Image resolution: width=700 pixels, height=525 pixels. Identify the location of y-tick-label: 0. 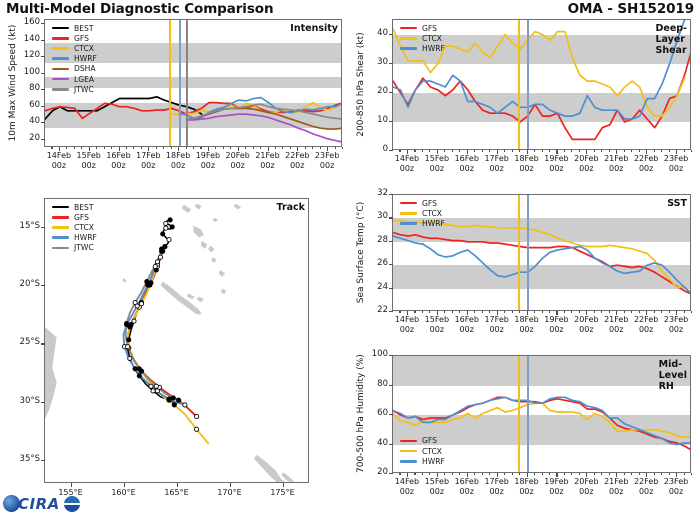
(385, 149).